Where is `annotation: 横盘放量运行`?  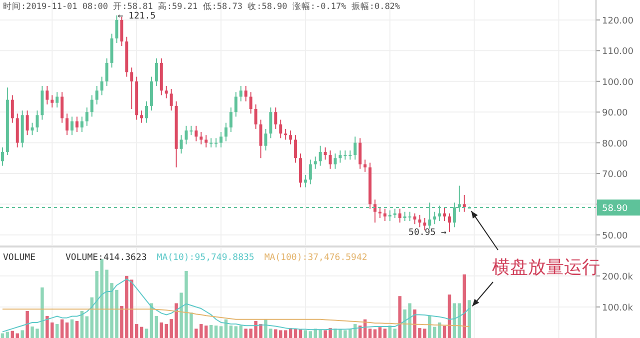 annotation: 横盘放量运行 is located at coordinates (546, 267).